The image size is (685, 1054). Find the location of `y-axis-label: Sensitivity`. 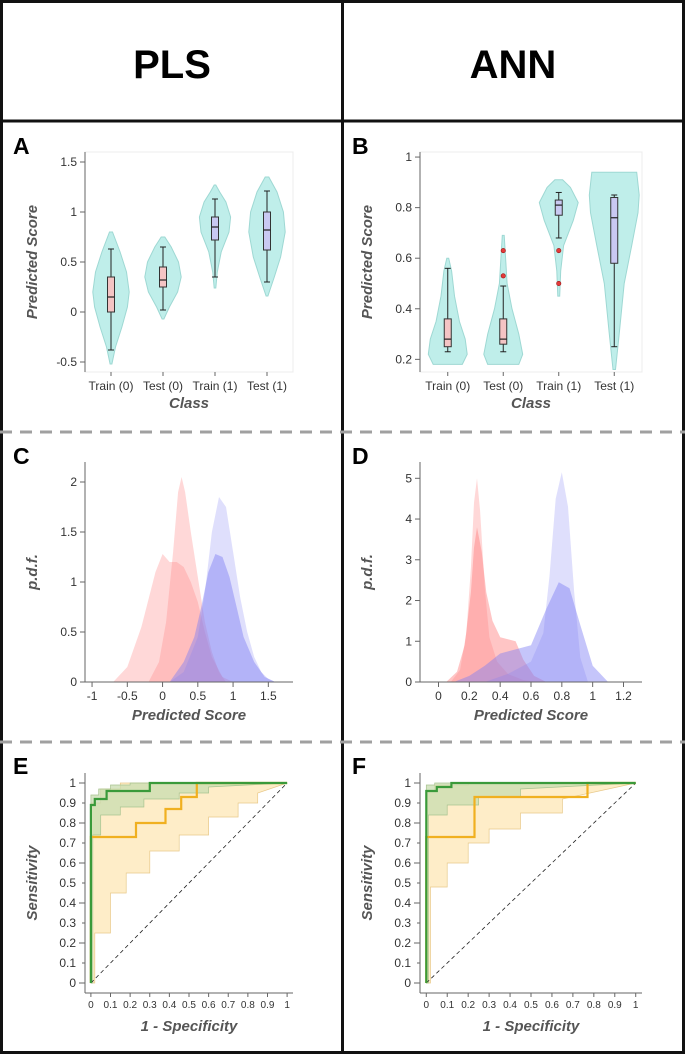

y-axis-label: Sensitivity is located at coordinates (32, 883).